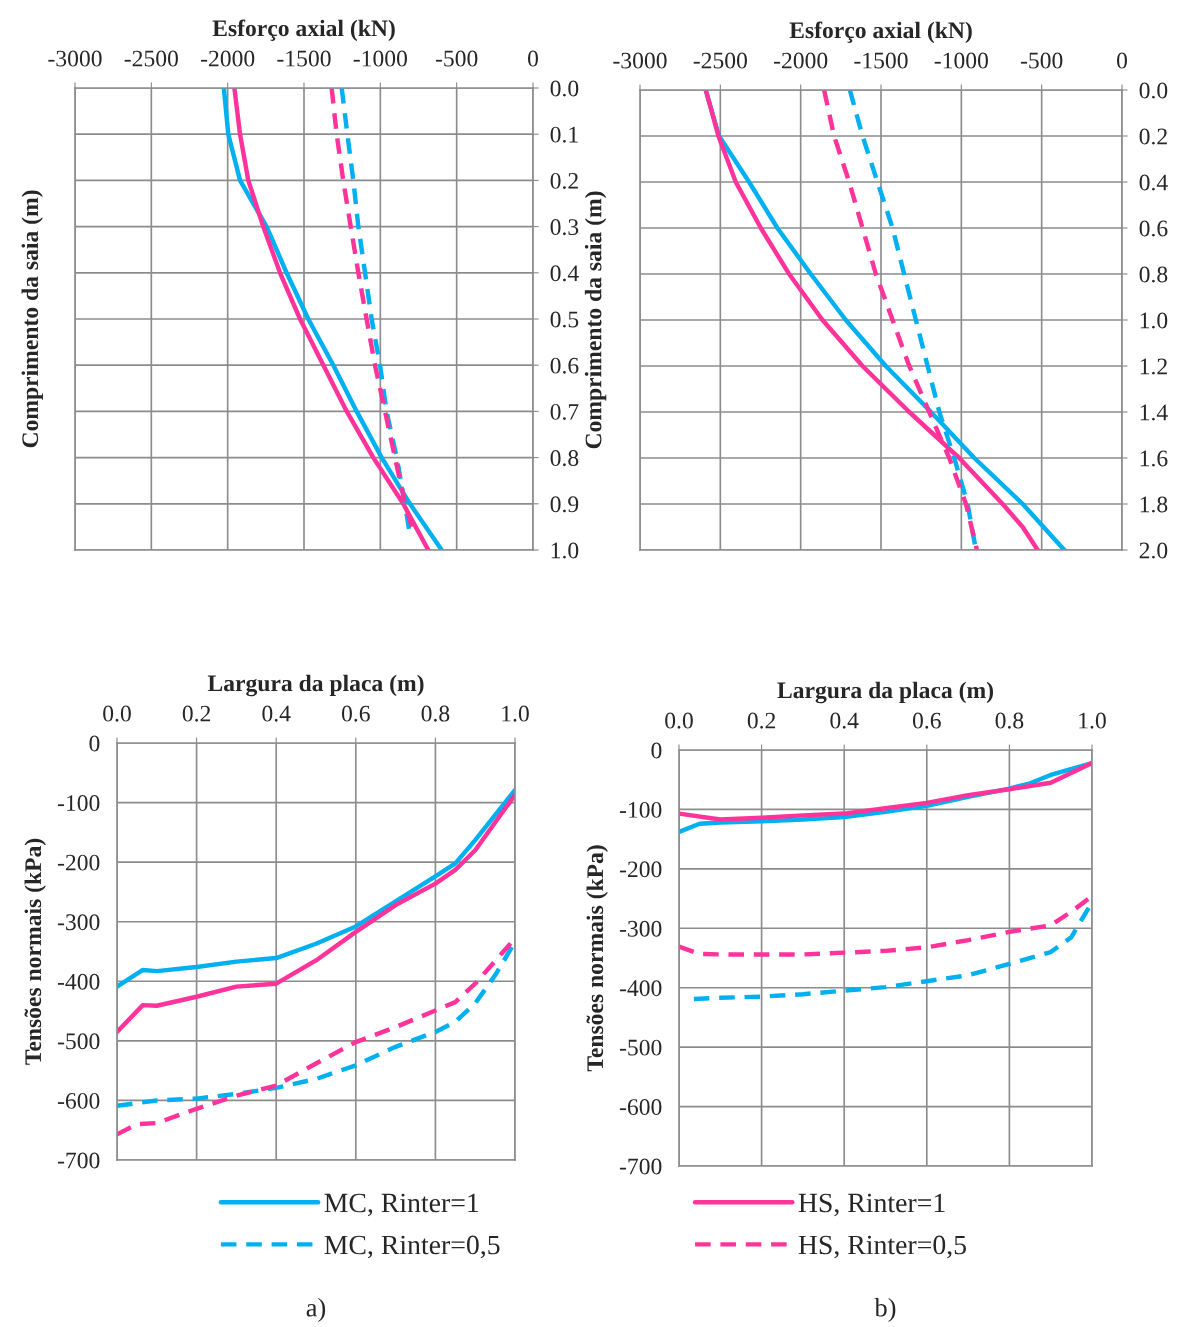  What do you see at coordinates (564, 504) in the screenshot?
I see `y-tick-label: 0.9` at bounding box center [564, 504].